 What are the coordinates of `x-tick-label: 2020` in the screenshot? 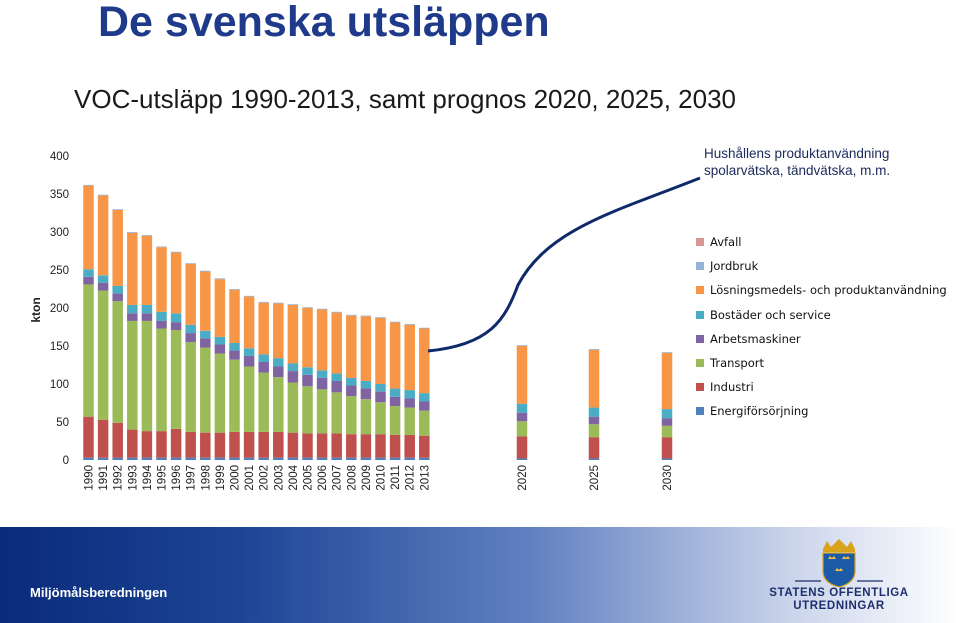 It's located at (523, 478).